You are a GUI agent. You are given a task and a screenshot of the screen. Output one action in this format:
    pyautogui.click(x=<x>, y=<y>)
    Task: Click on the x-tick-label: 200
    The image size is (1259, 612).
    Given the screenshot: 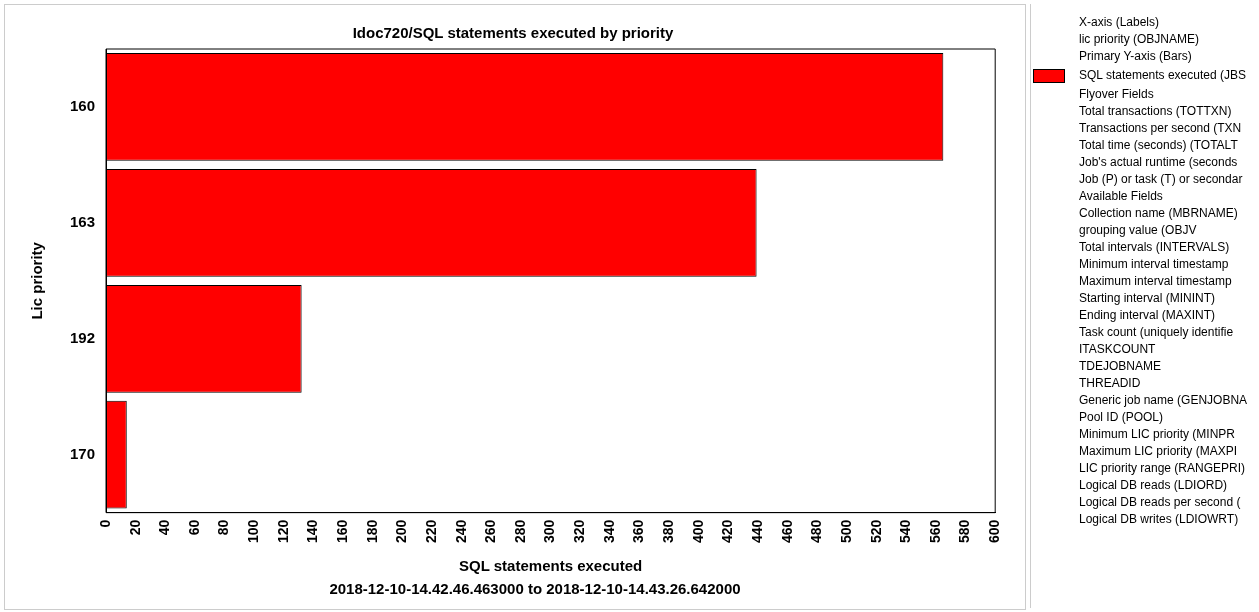 What is the action you would take?
    pyautogui.click(x=401, y=531)
    